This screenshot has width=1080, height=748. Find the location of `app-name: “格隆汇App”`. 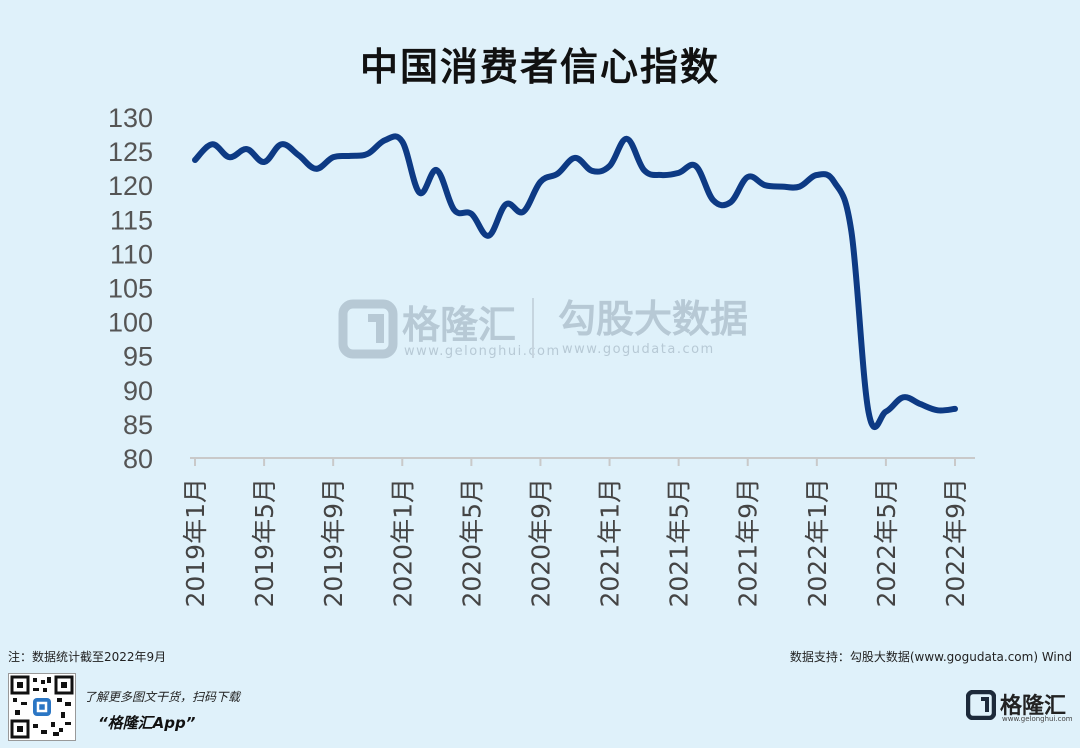

app-name: “格隆汇App” is located at coordinates (147, 723).